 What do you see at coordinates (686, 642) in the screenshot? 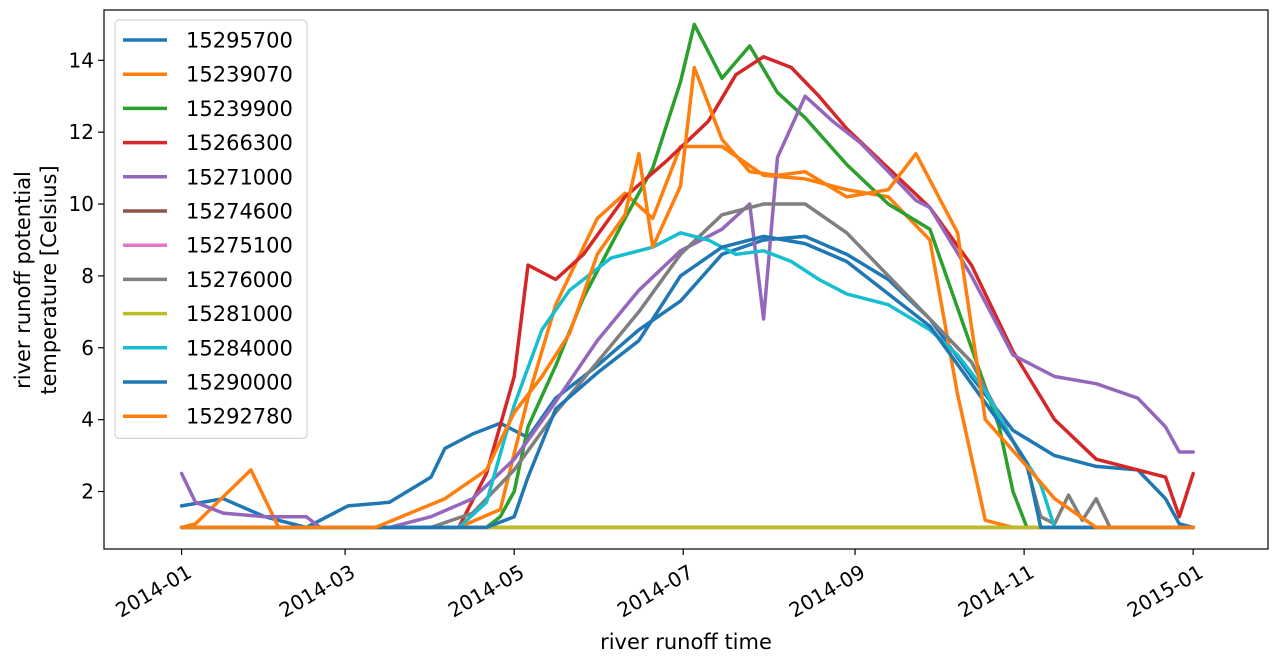
I see `x-axis-label: river runoff time` at bounding box center [686, 642].